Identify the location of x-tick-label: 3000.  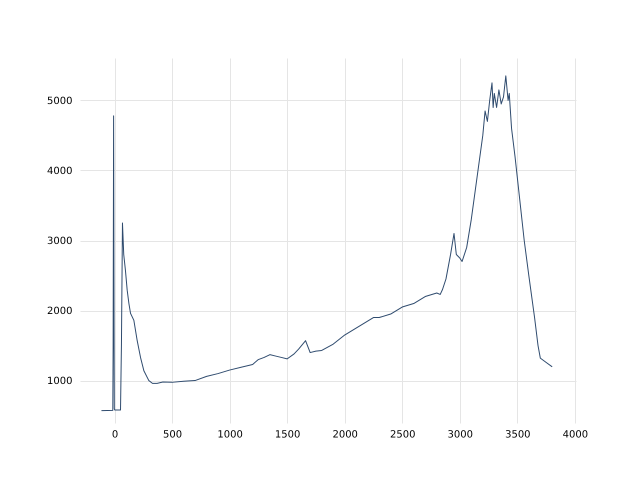
(460, 435).